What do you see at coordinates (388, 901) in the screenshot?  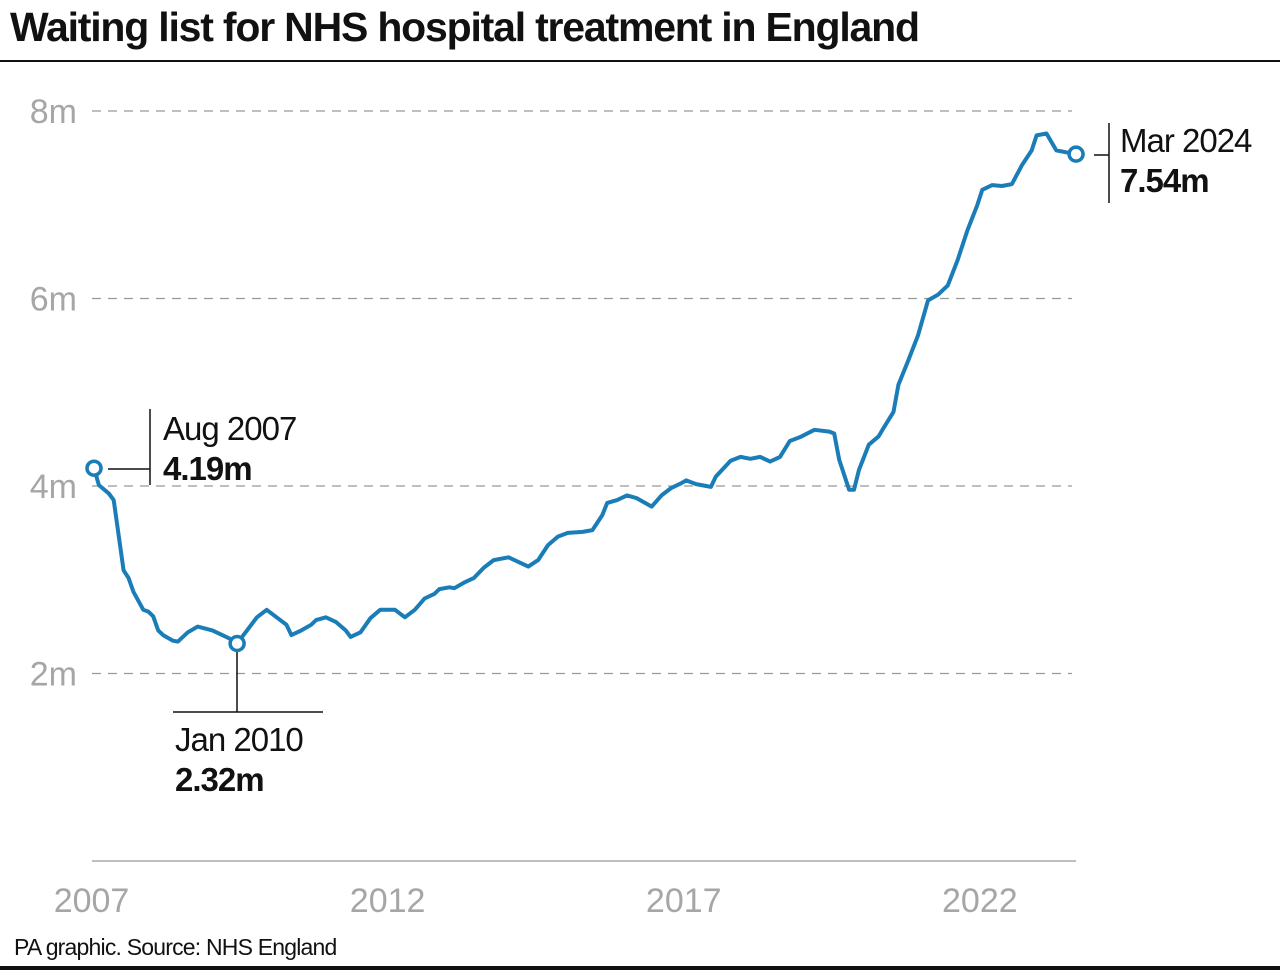 I see `x-tick-label: 2012` at bounding box center [388, 901].